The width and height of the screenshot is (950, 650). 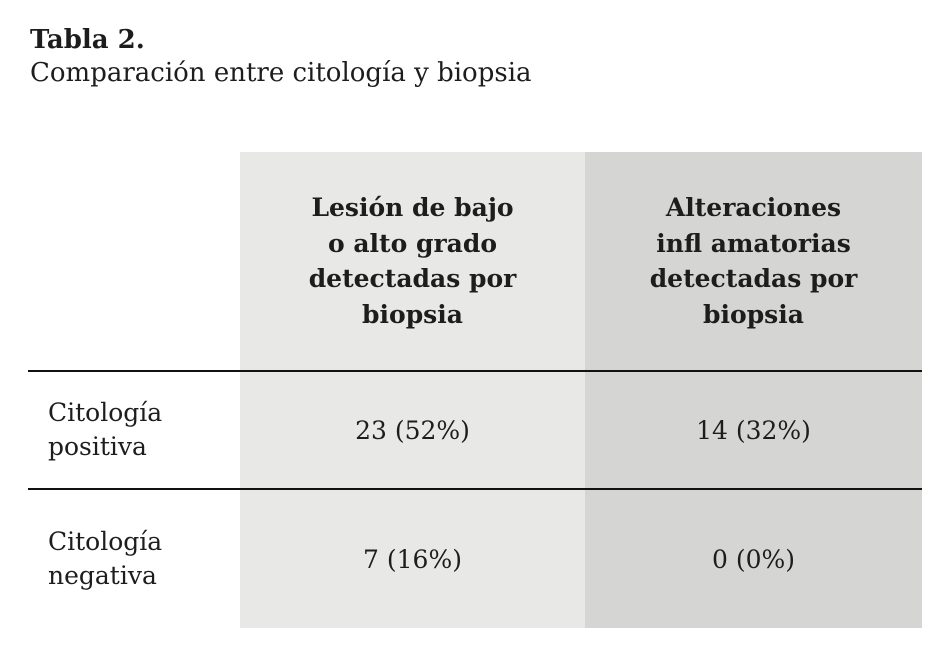 I want to click on value-negative-lesion: 7 (16%), so click(x=412, y=558).